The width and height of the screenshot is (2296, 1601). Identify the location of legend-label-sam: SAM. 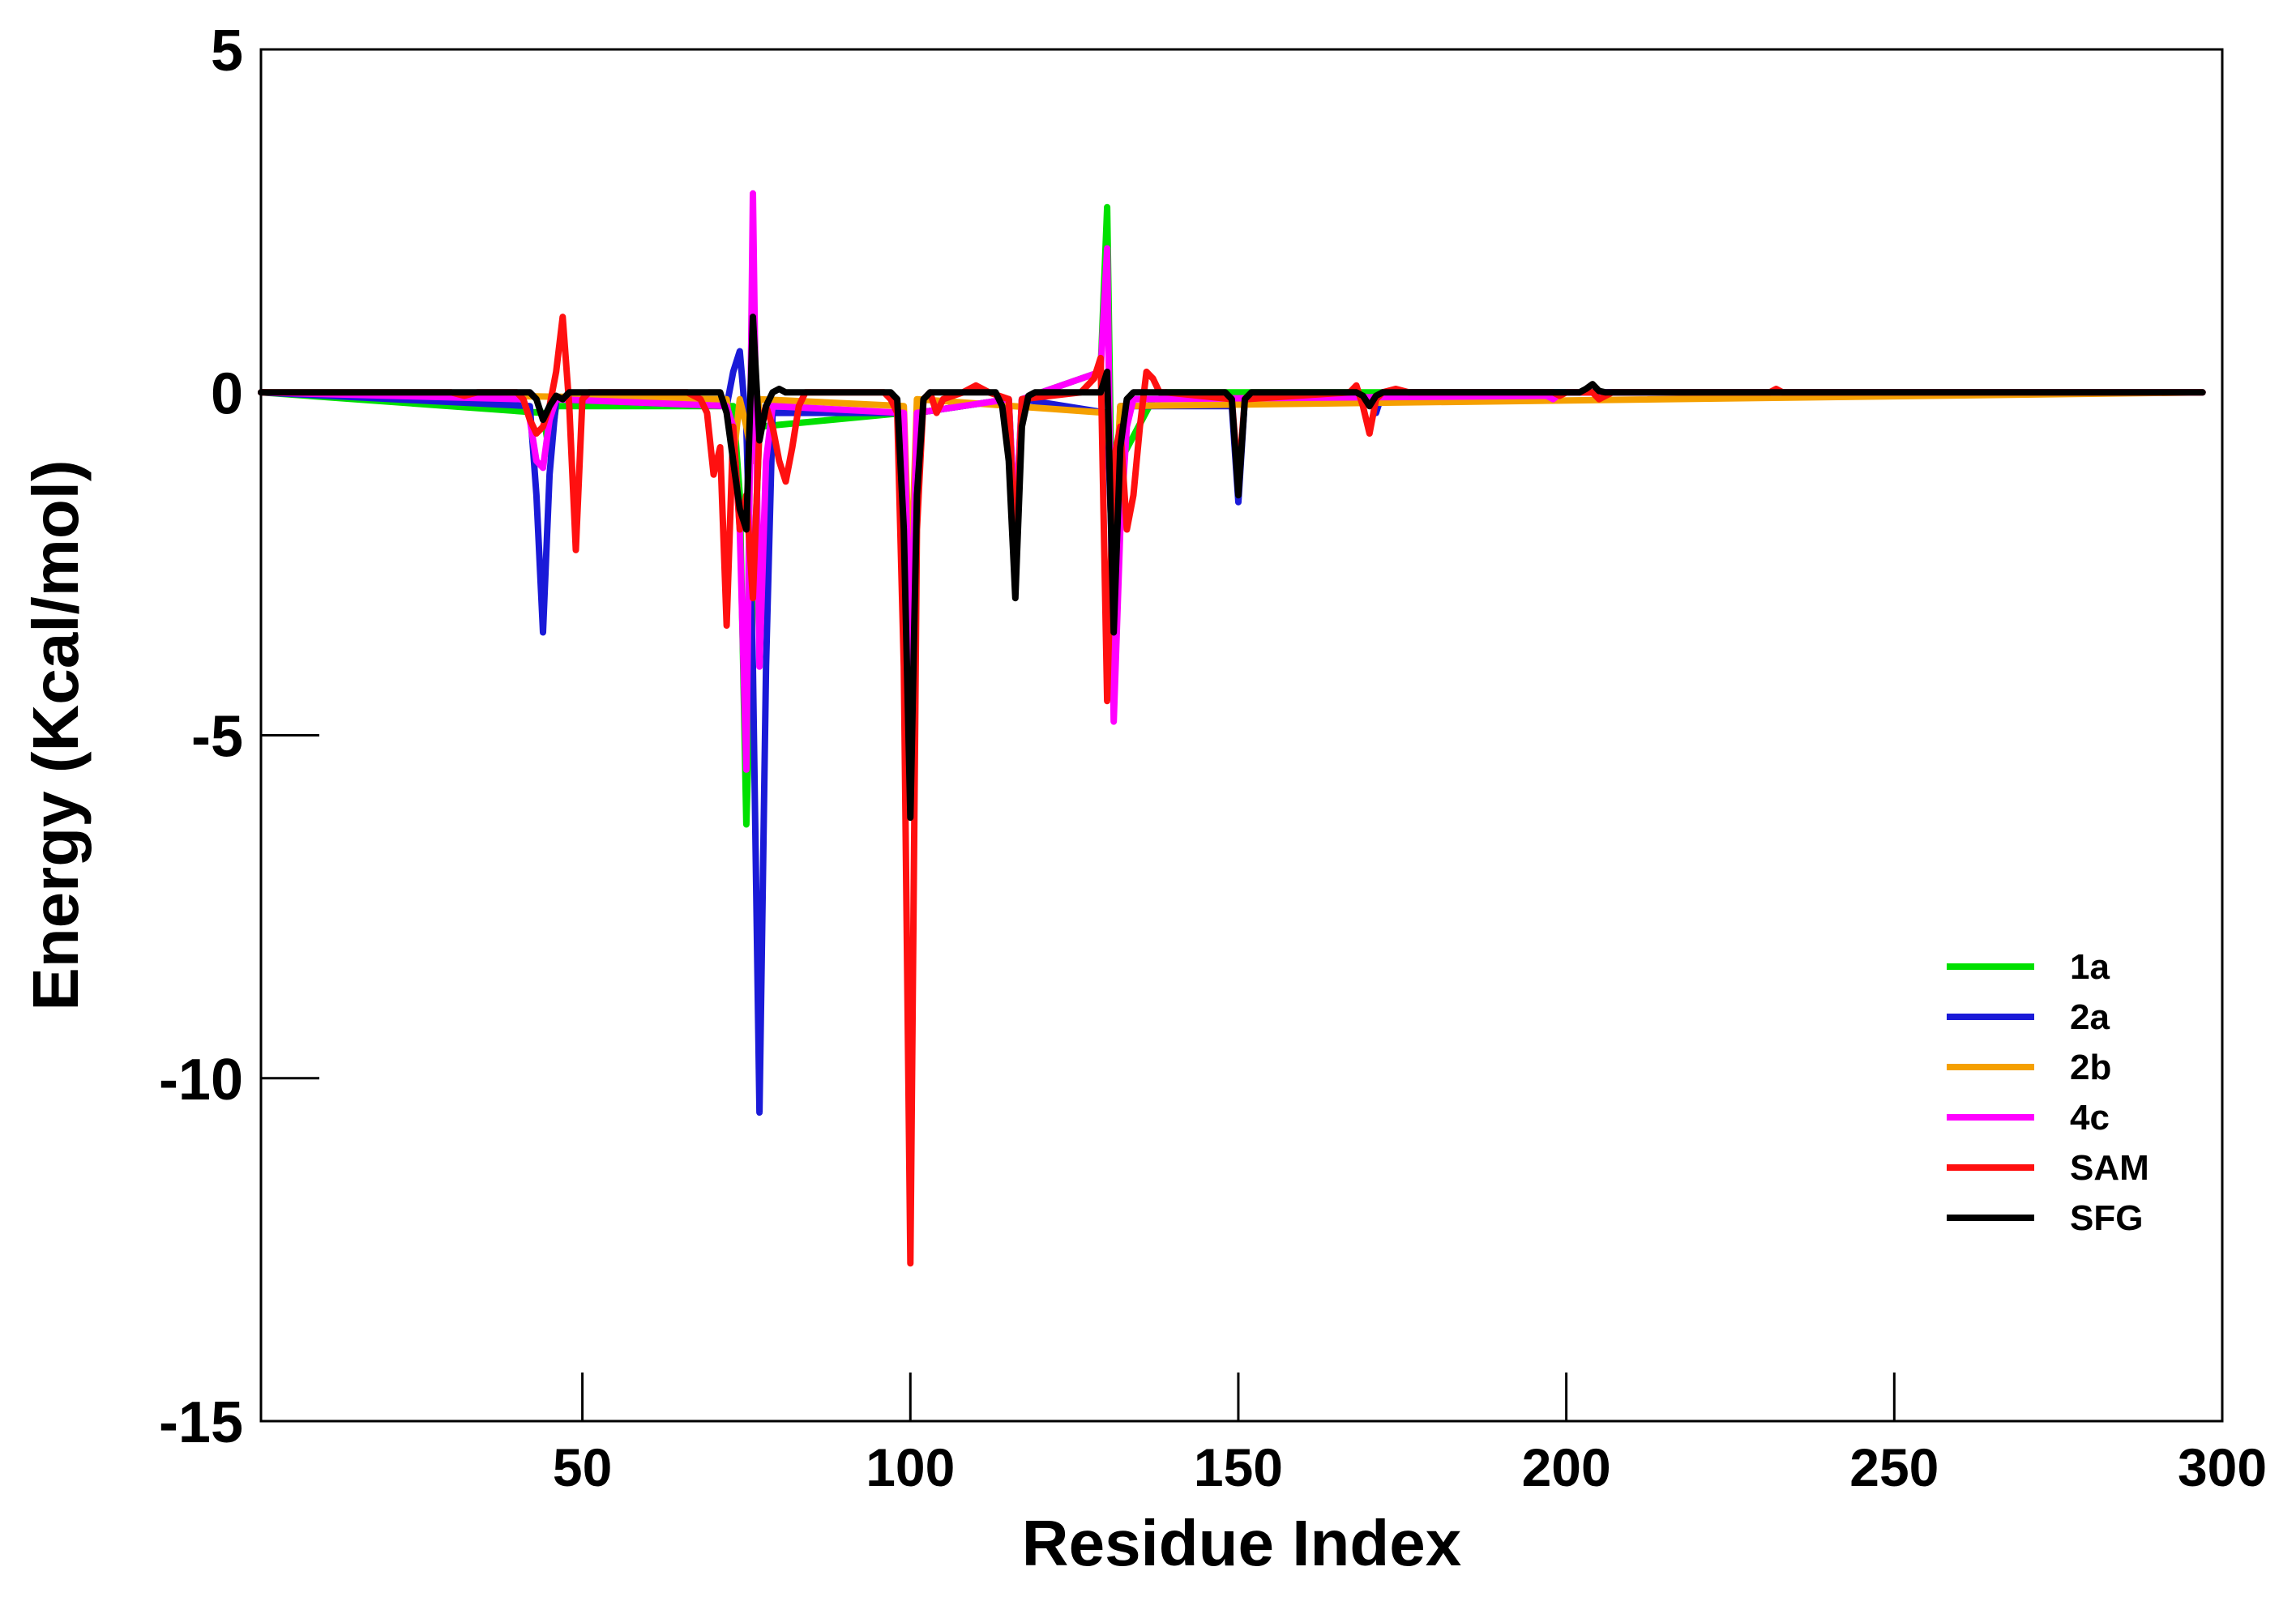
(2109, 1168).